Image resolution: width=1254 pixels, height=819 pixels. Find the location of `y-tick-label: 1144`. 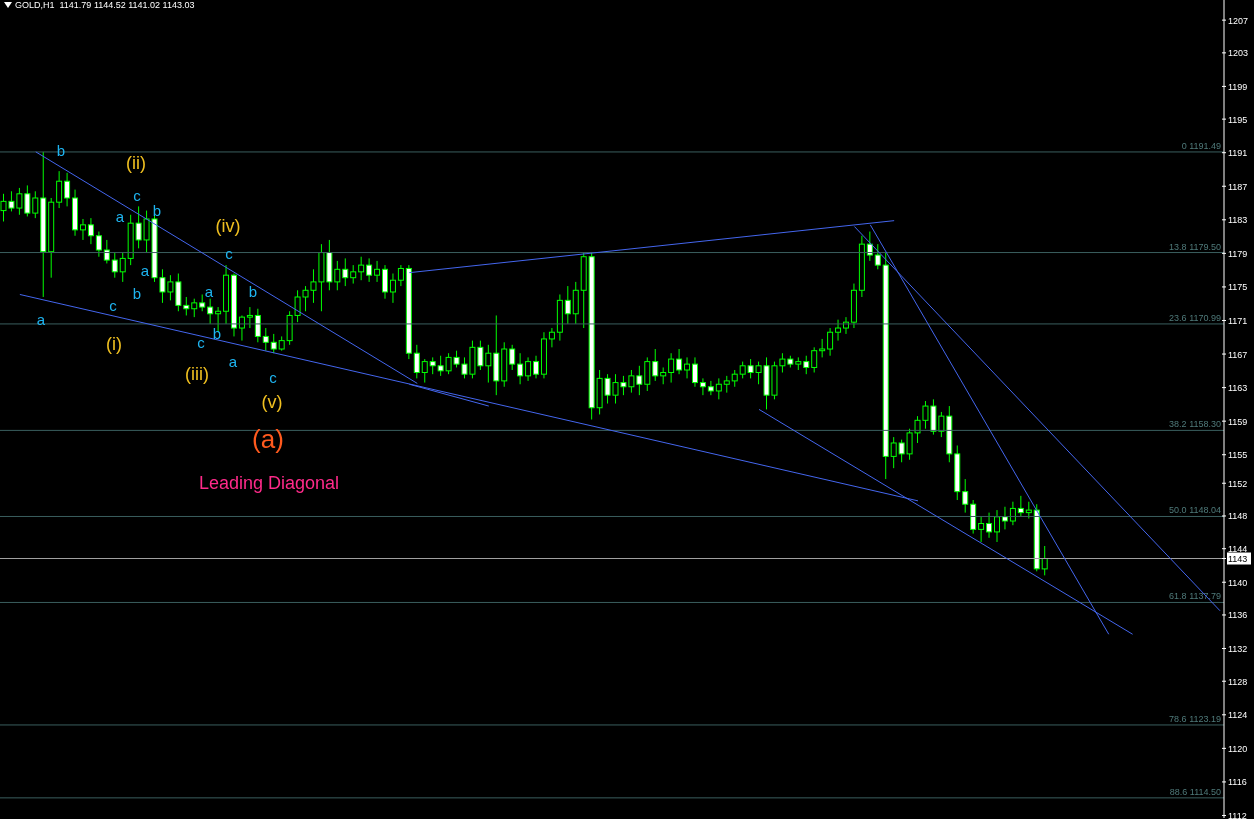

y-tick-label: 1144 is located at coordinates (1238, 549).